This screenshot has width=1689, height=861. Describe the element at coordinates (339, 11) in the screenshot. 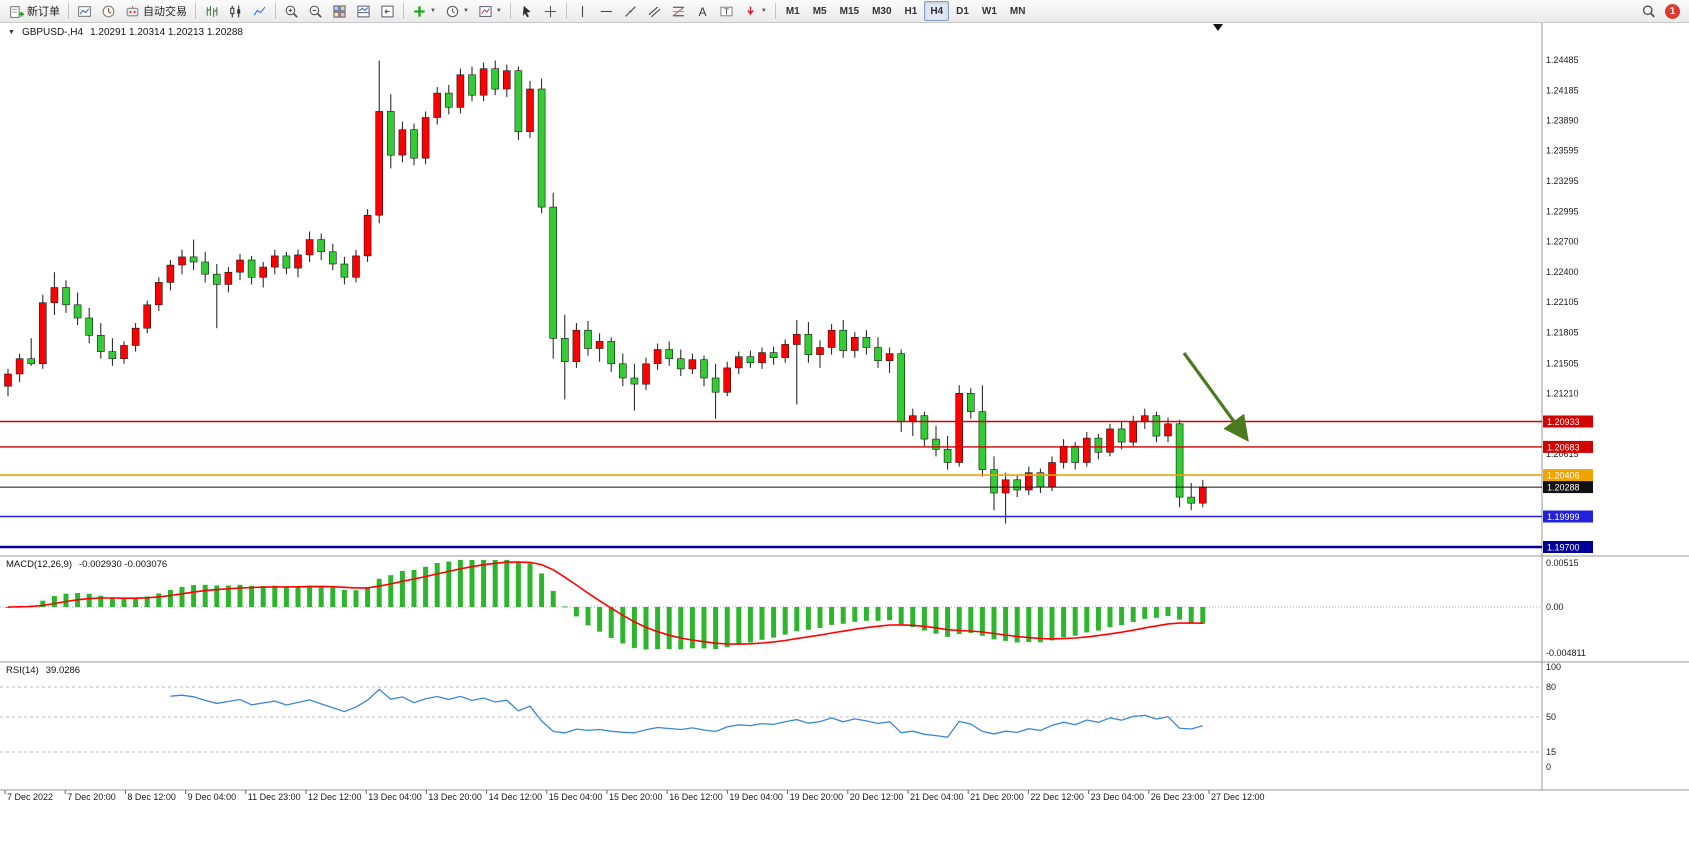

I see `tile-windows-button` at that location.